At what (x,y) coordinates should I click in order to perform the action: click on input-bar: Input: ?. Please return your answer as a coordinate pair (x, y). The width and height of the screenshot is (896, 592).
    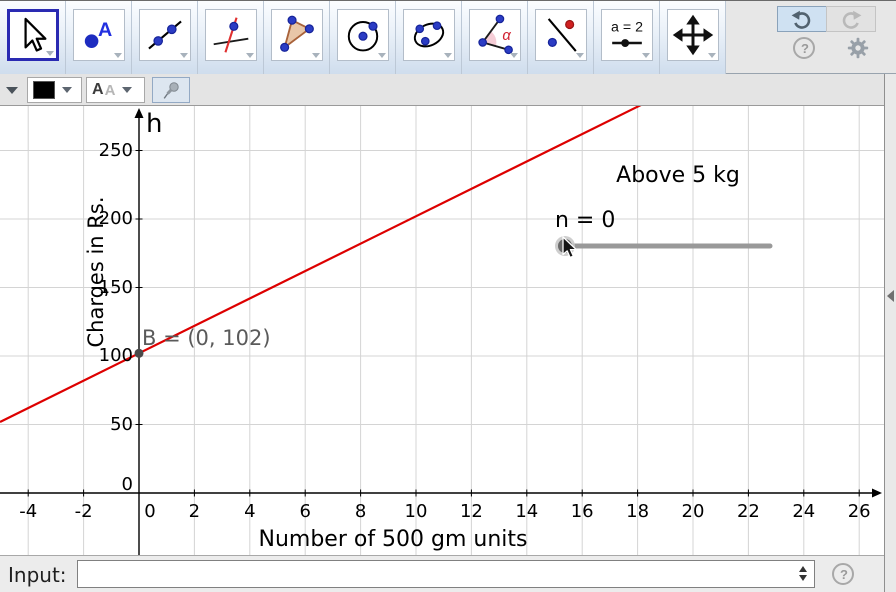
    Looking at the image, I should click on (442, 573).